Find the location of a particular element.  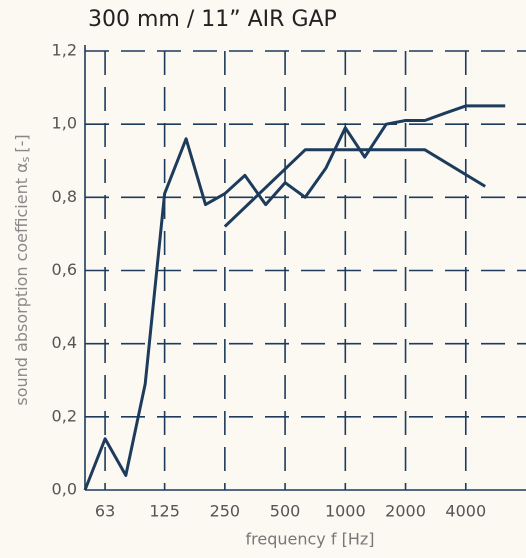

y-tick-label: 0,0 is located at coordinates (64, 489).